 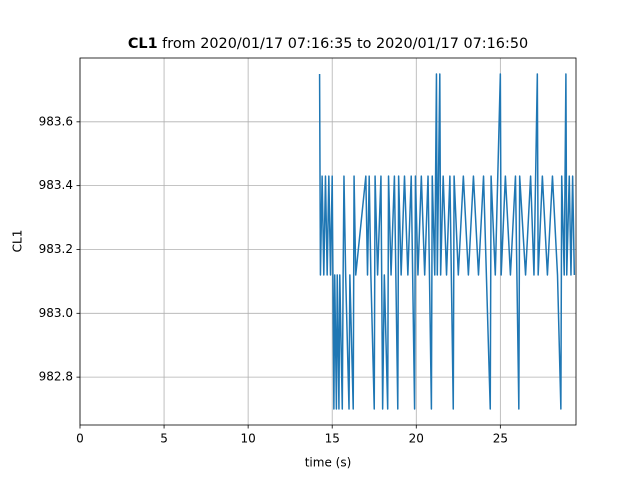 What do you see at coordinates (328, 463) in the screenshot?
I see `x-axis-label: time (s)` at bounding box center [328, 463].